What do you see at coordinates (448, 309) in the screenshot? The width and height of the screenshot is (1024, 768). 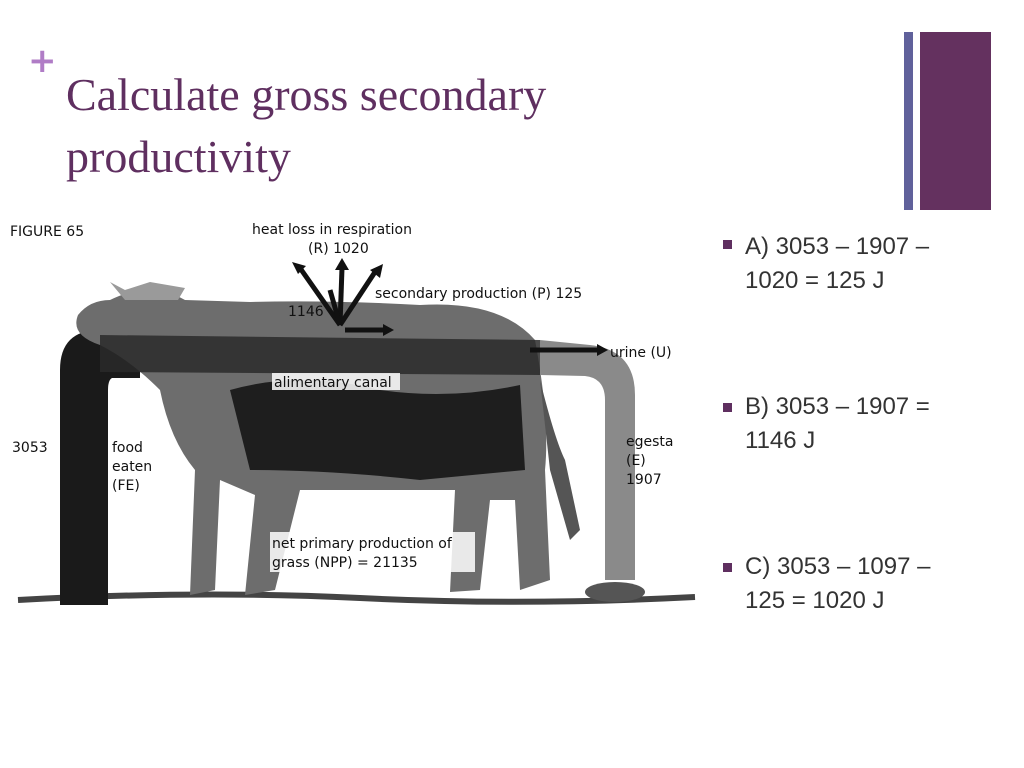 I see `respiration-arrows` at bounding box center [448, 309].